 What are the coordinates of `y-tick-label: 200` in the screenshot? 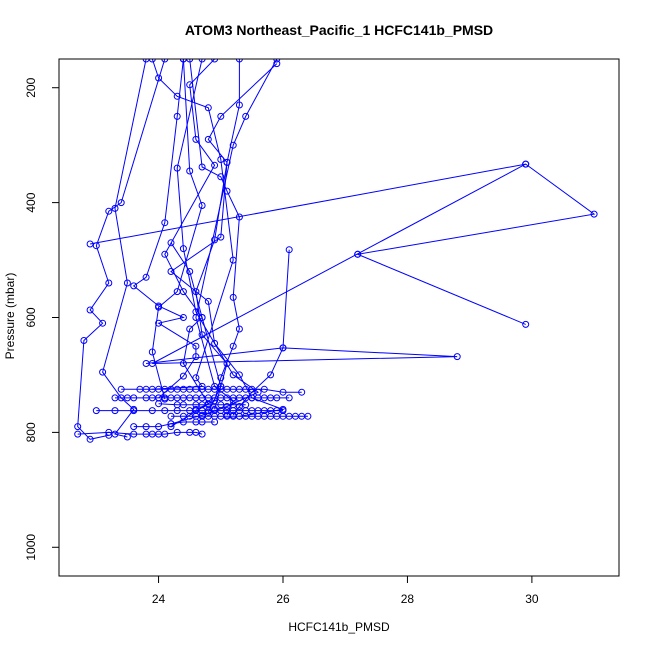 It's located at (31, 87).